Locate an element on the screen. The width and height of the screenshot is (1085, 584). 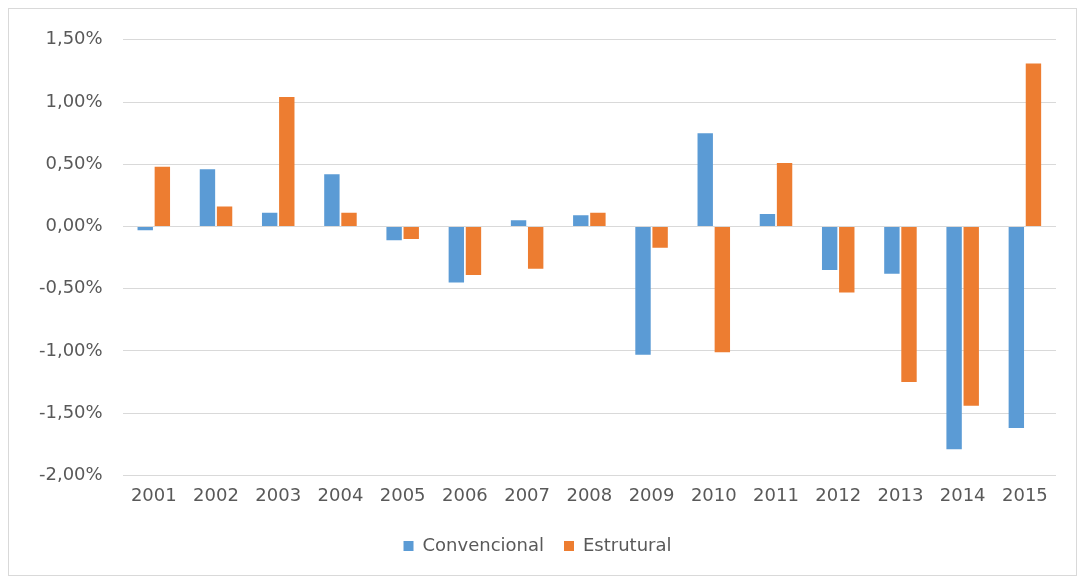
y-tick-label: -0,50% is located at coordinates (70, 287).